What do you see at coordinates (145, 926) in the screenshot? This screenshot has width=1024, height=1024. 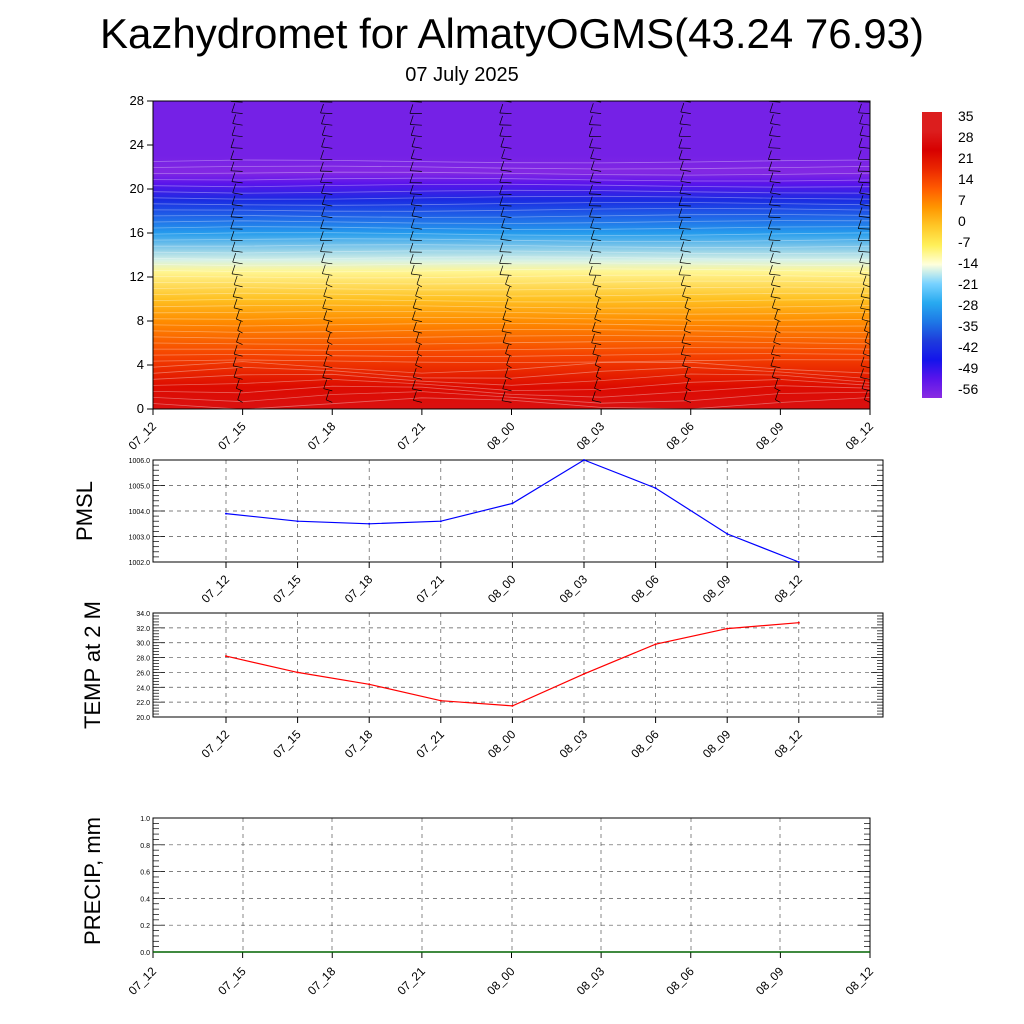 I see `y-tick-label: 0.2` at bounding box center [145, 926].